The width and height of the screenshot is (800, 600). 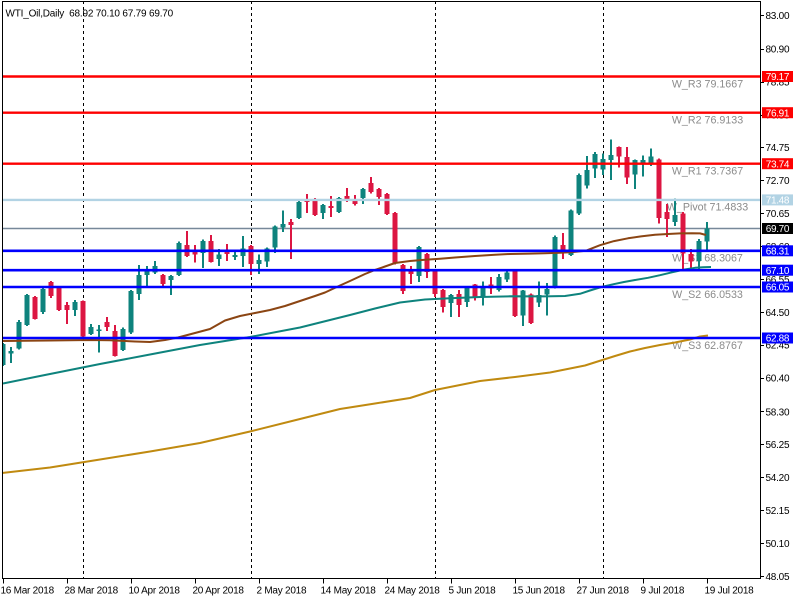 I want to click on svg-text: 62.45, so click(x=778, y=346).